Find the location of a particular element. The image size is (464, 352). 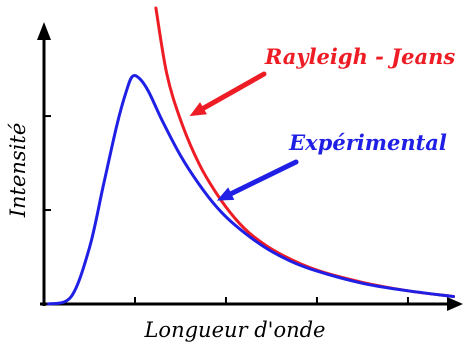

rayleigh-jeans-arrow-head is located at coordinates (198, 109).